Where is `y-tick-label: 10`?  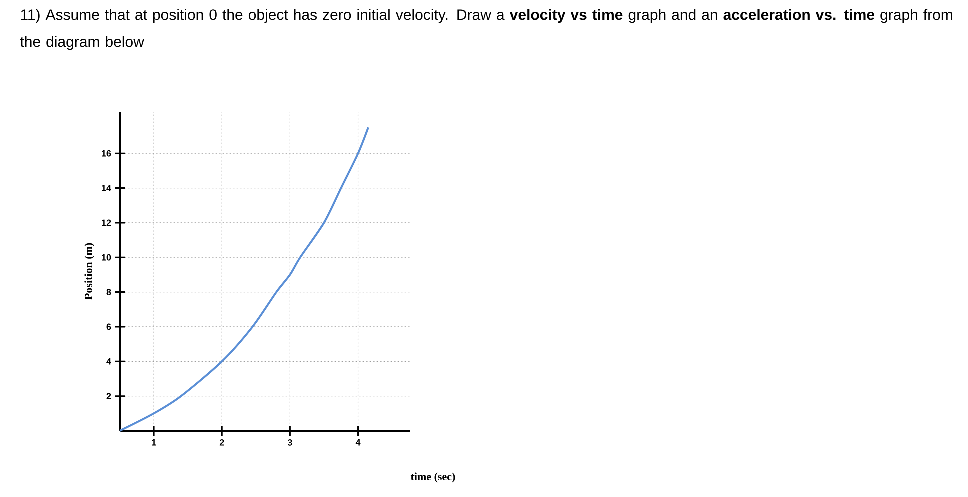 y-tick-label: 10 is located at coordinates (107, 257).